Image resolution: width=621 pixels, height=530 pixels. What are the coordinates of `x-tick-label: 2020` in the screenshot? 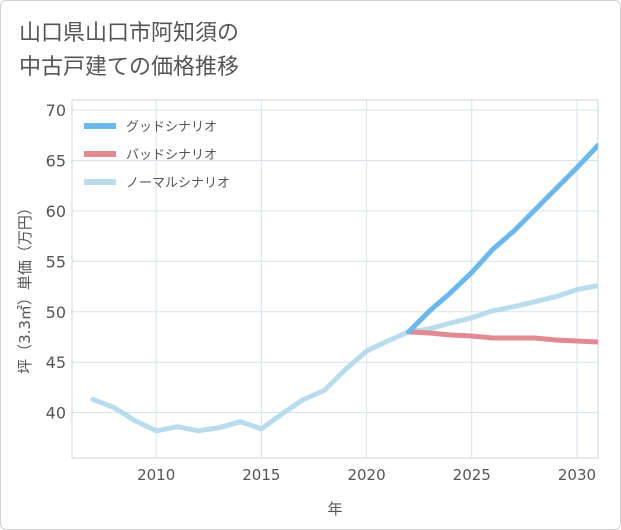 It's located at (366, 475).